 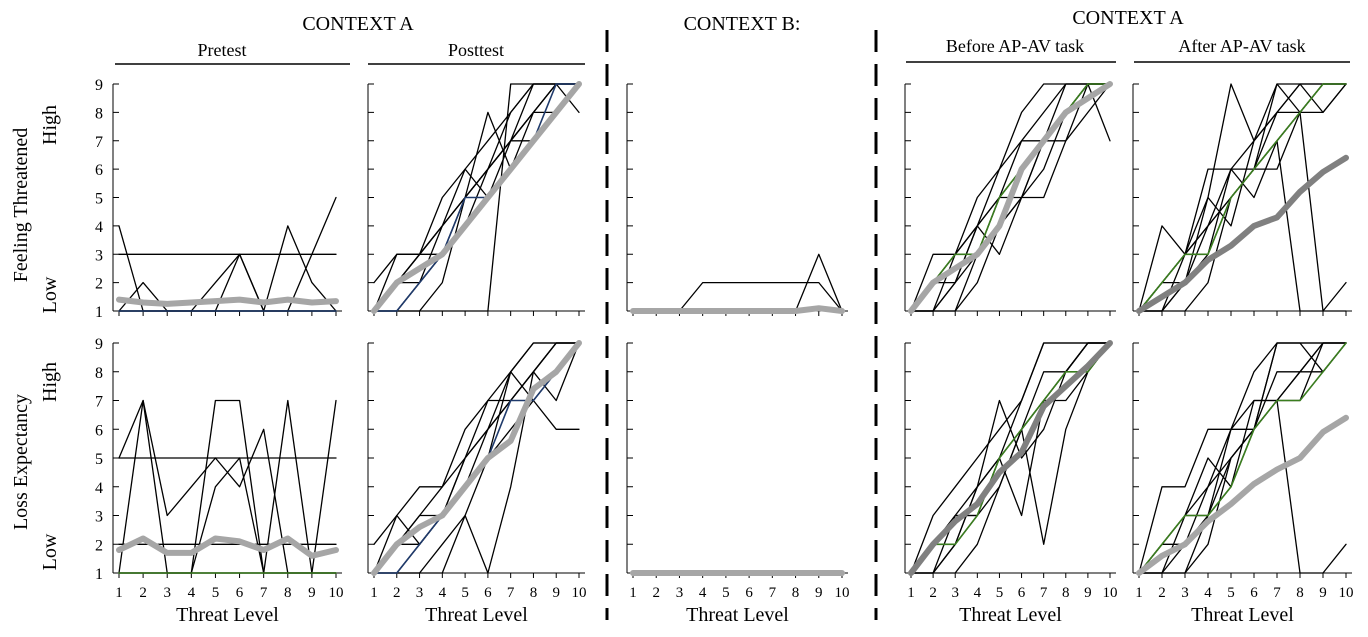 I want to click on y-tick-label: 3, so click(x=99, y=517).